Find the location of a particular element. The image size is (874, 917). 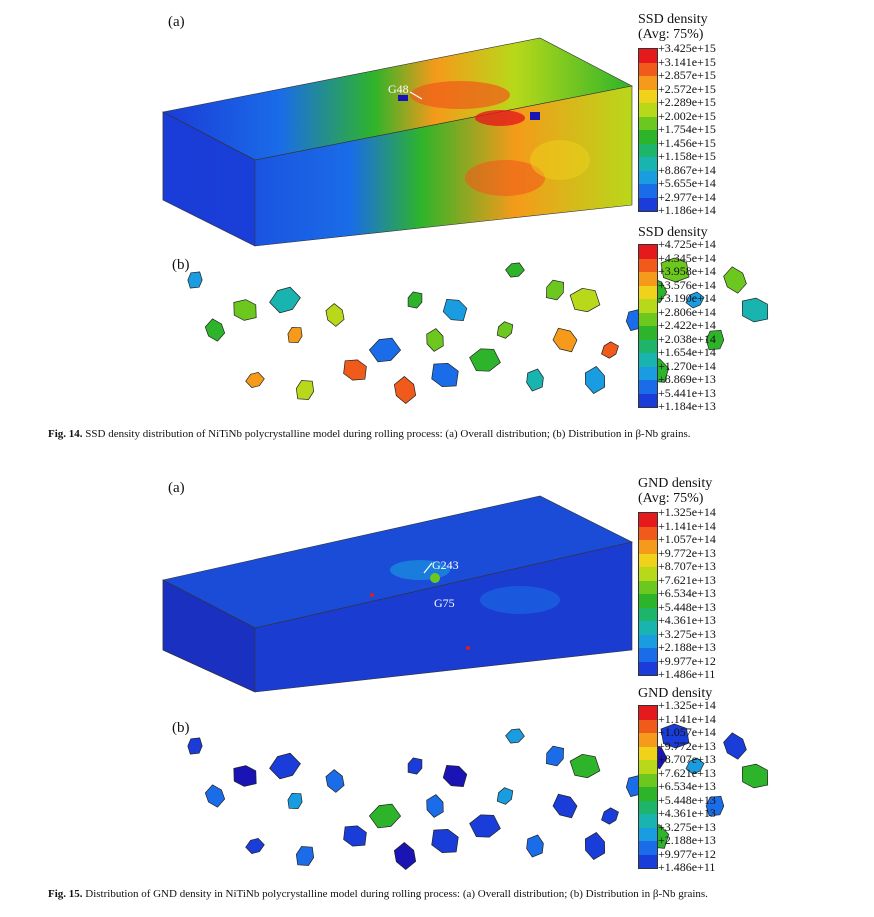

legend-tick-label: +1.654e+14 is located at coordinates (687, 352).